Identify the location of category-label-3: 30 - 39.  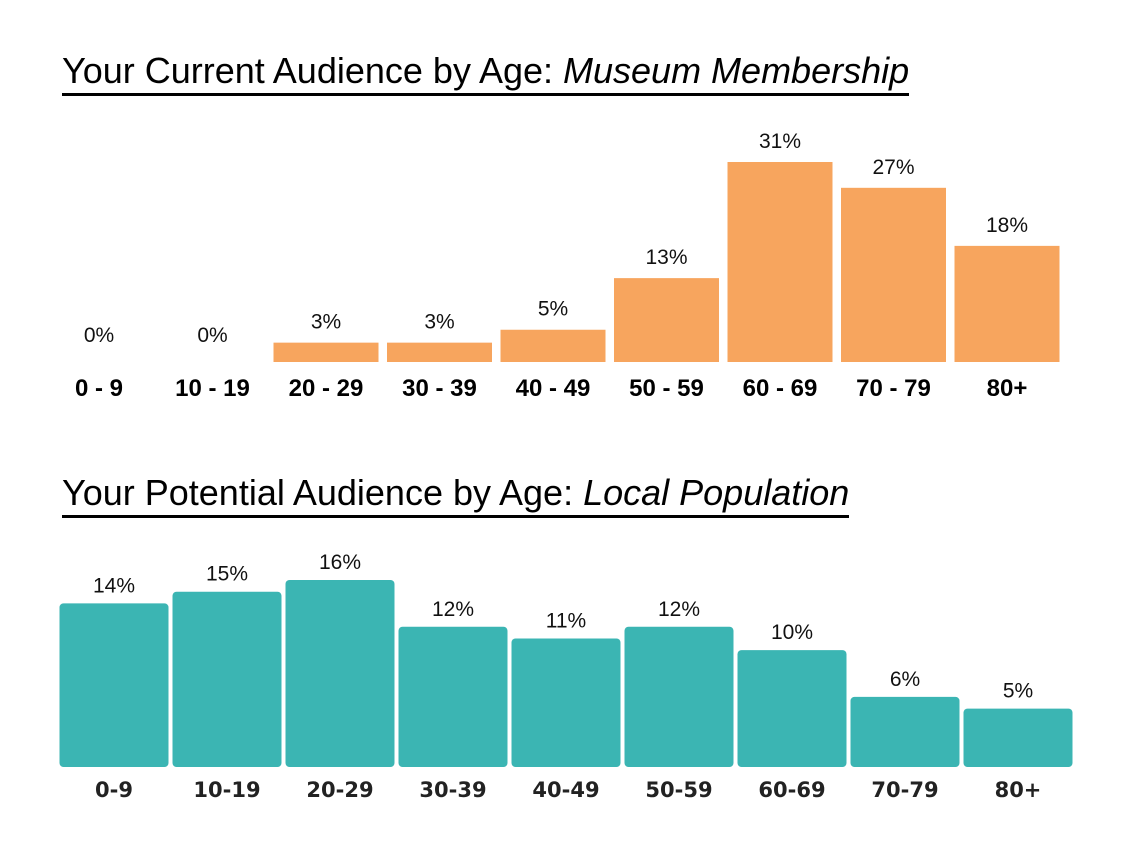
(439, 388).